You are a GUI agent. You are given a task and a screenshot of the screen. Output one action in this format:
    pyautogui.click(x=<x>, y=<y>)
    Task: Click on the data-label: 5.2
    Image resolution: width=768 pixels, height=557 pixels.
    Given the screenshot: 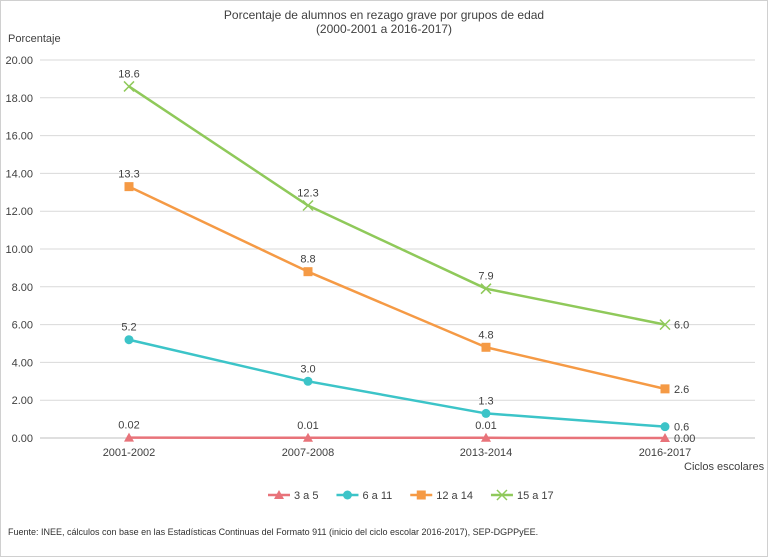 What is the action you would take?
    pyautogui.click(x=128, y=328)
    